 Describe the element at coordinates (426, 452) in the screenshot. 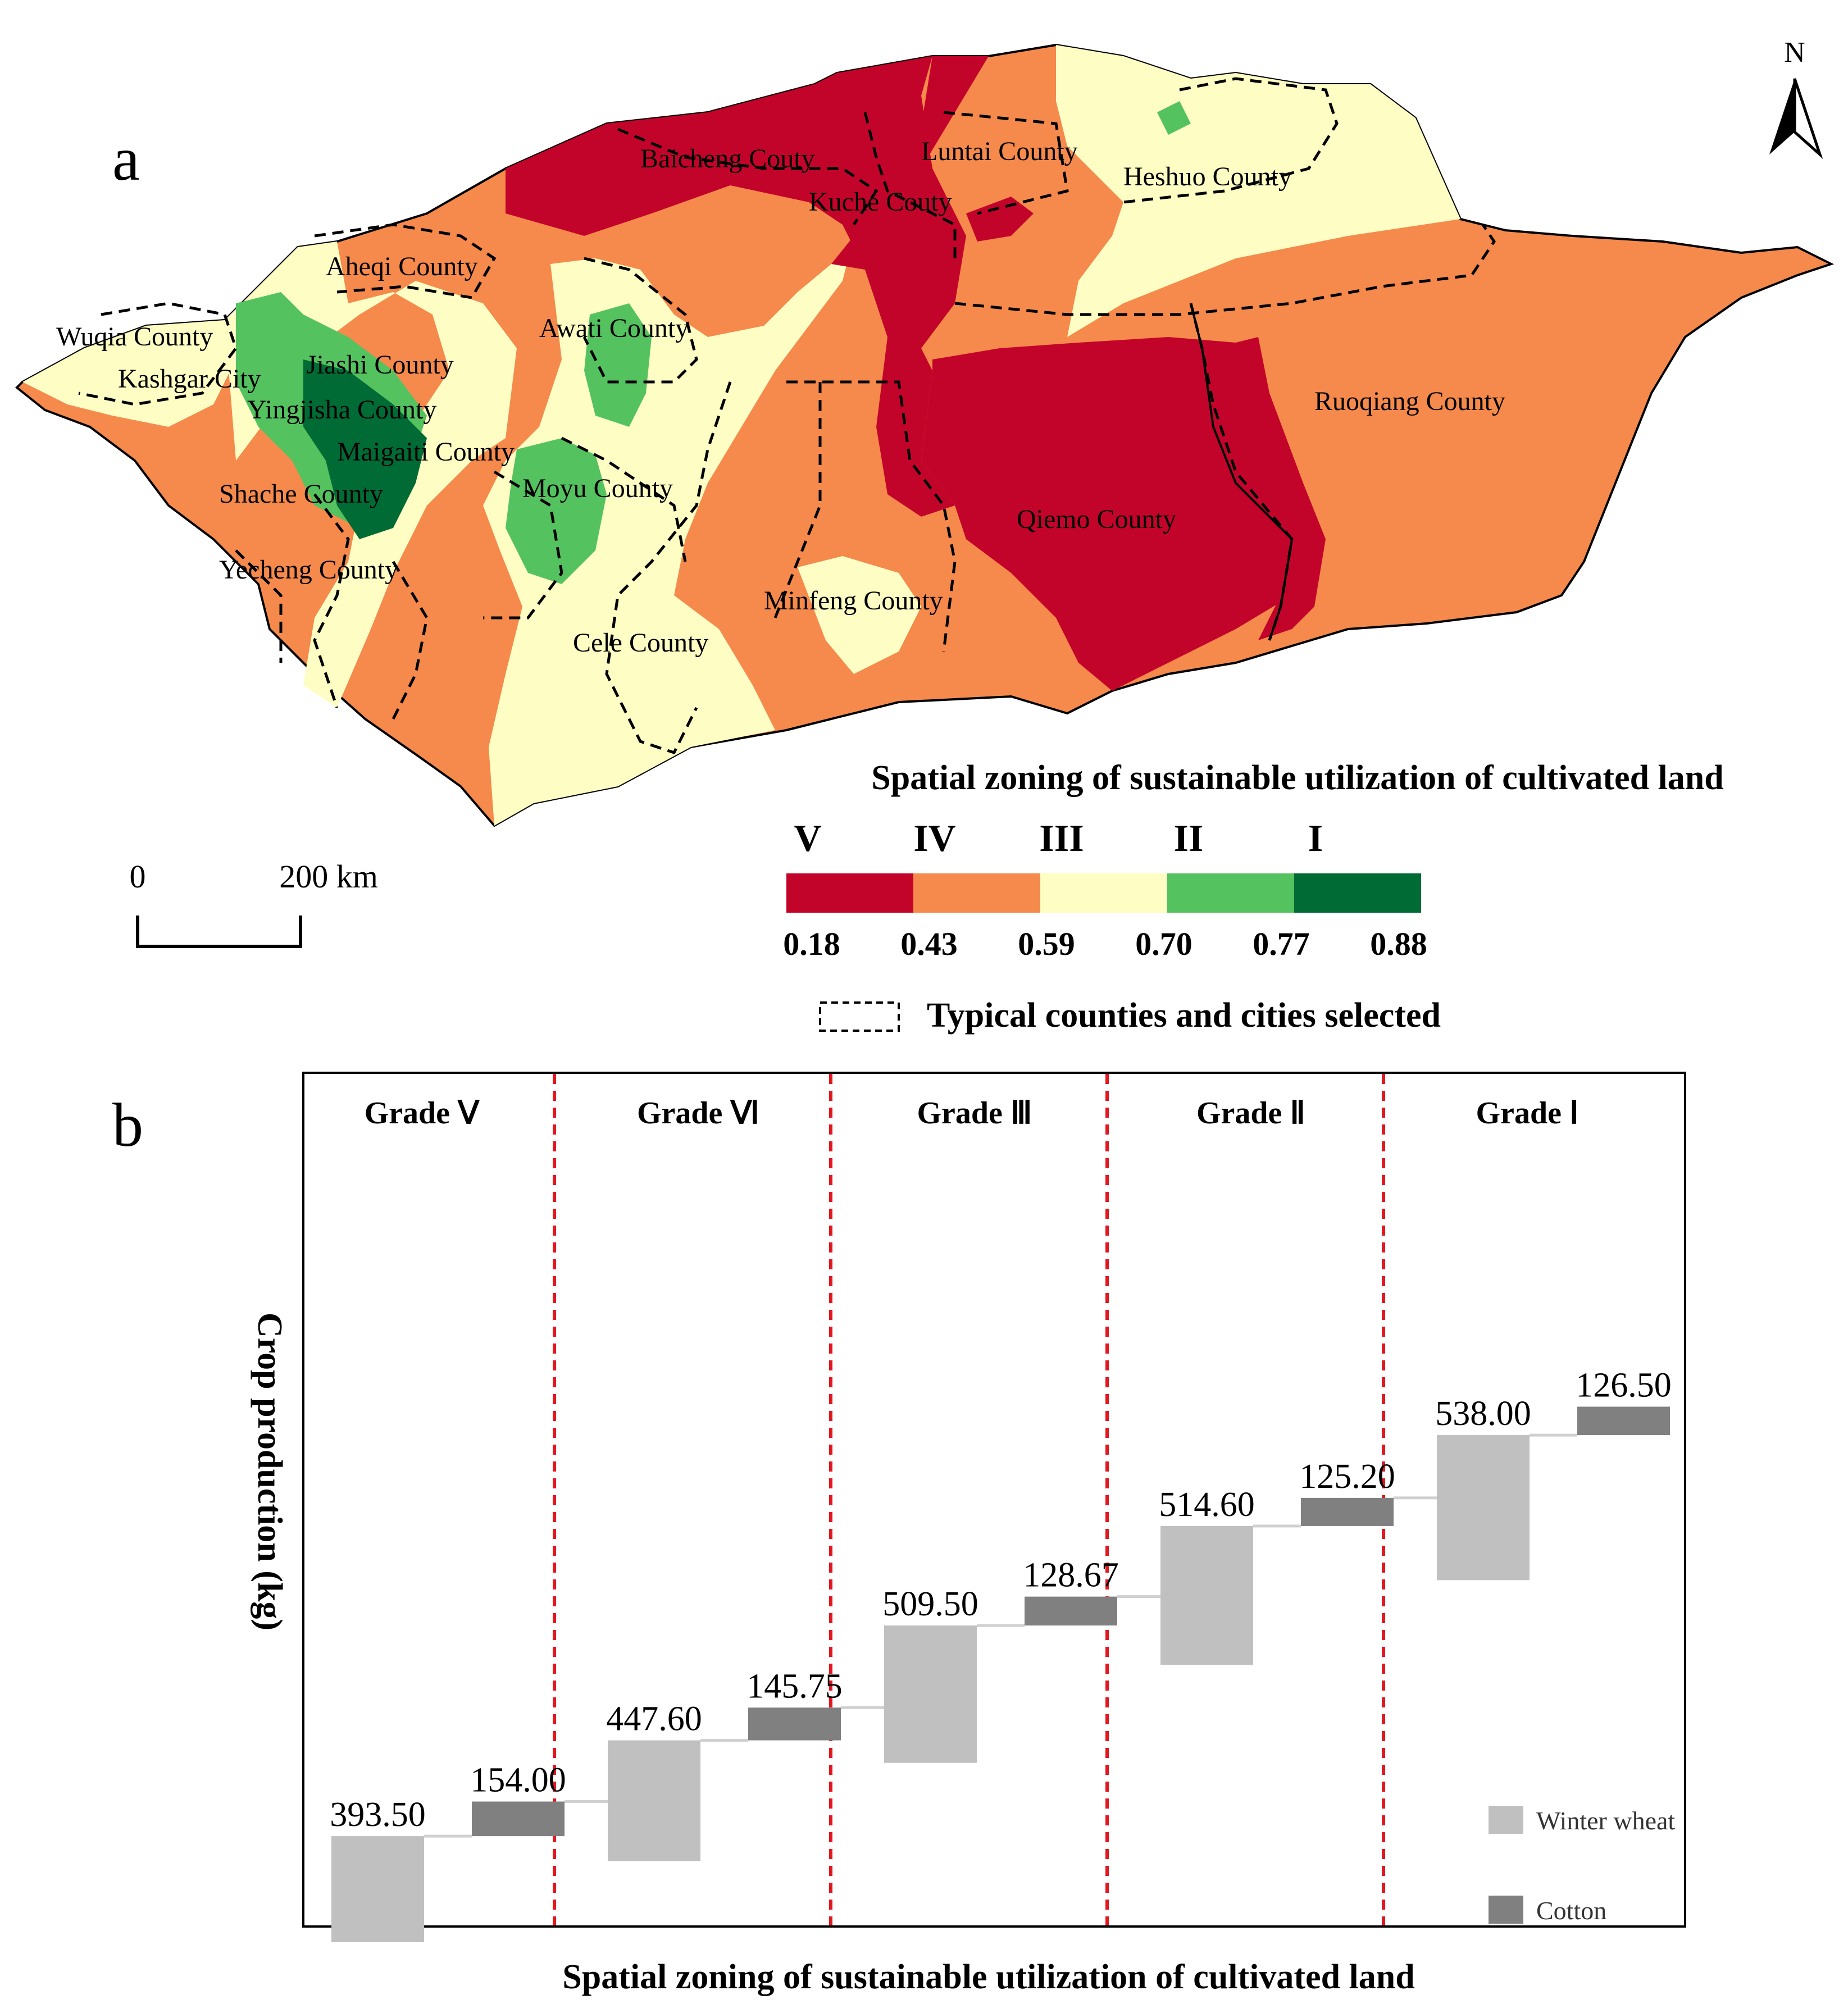

I see `county-label: Maigaiti County` at that location.